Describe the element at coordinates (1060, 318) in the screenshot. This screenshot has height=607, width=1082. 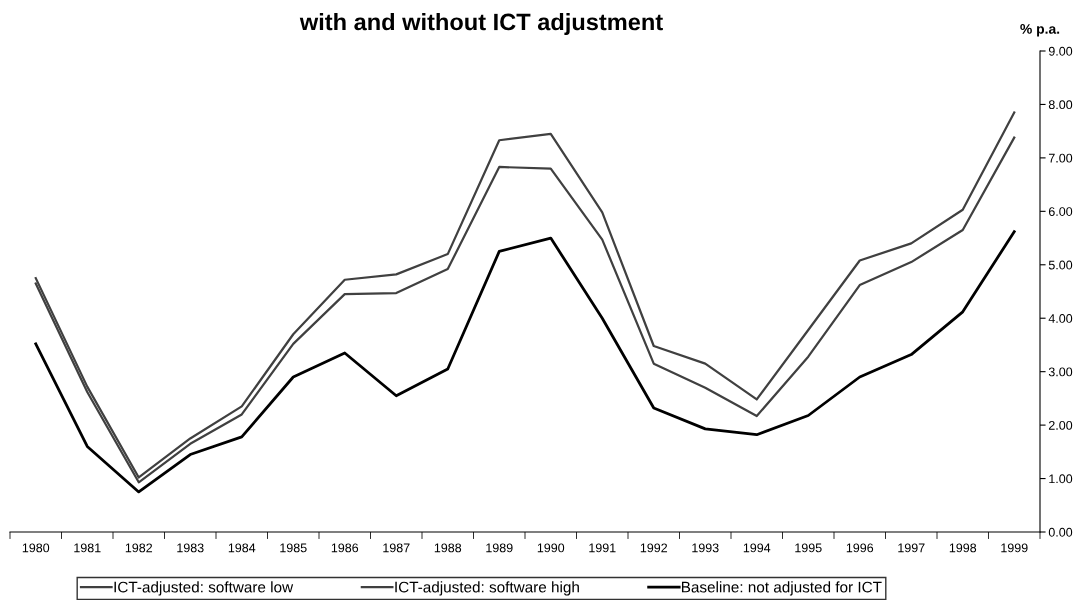
I see `y-tick-label: 4.00` at that location.